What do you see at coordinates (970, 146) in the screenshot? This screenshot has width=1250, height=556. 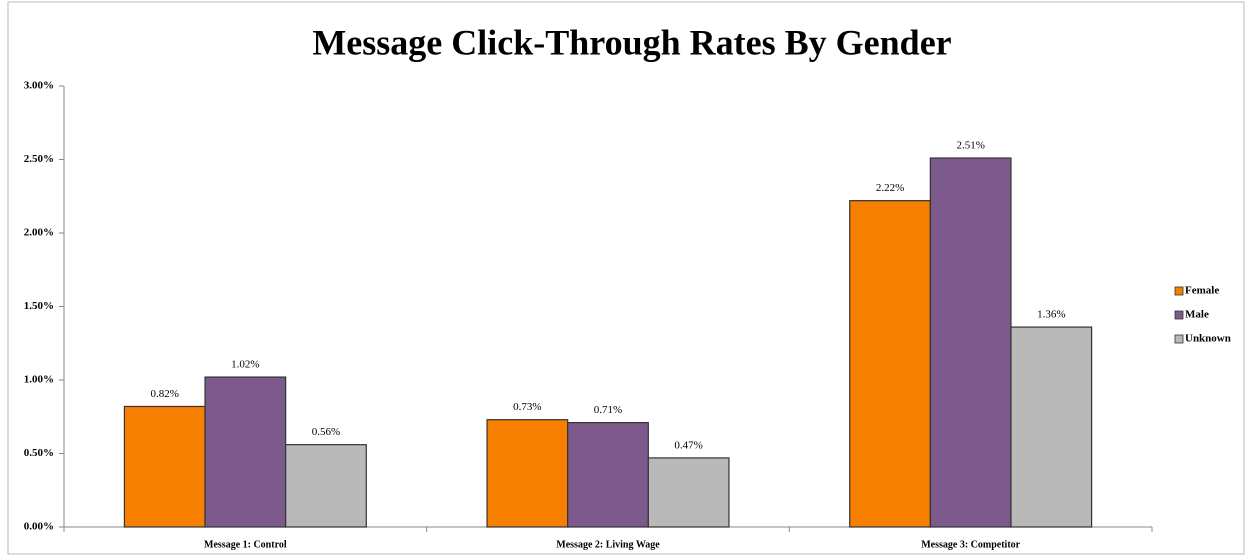 I see `data-label: 2.51%` at bounding box center [970, 146].